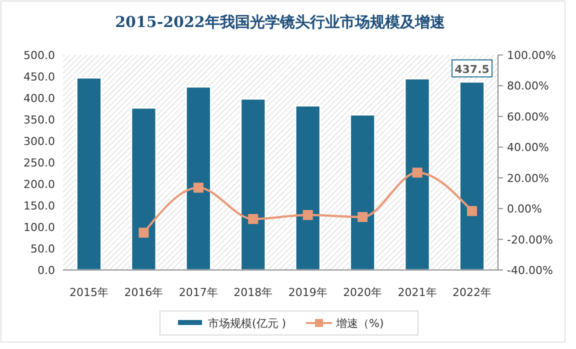 Image resolution: width=576 pixels, height=349 pixels. I want to click on x-tick-label: 2017年, so click(198, 292).